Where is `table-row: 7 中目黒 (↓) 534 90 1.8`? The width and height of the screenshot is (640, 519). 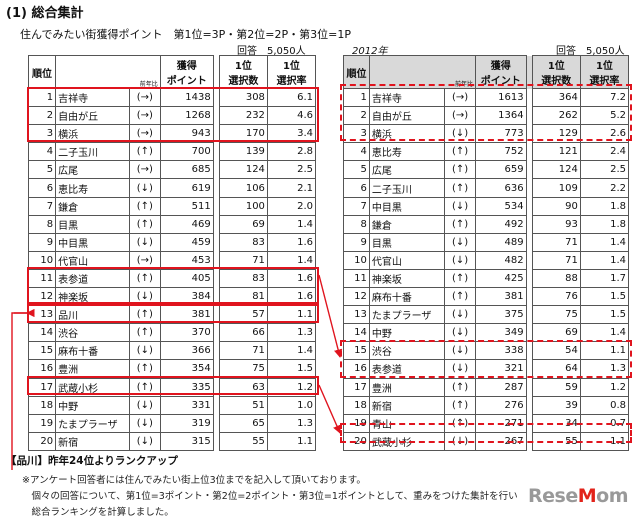
table-row: 7 中目黒 (↓) 534 90 1.8 is located at coordinates (486, 206).